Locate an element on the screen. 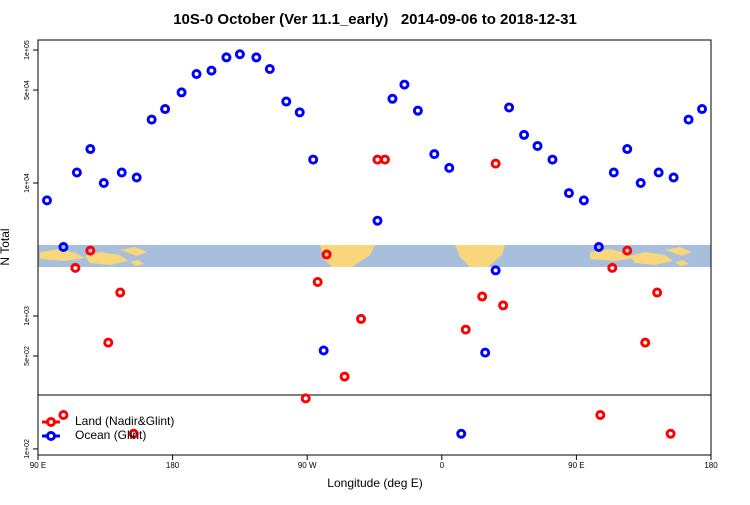  x-tick-label: 90 W is located at coordinates (307, 465).